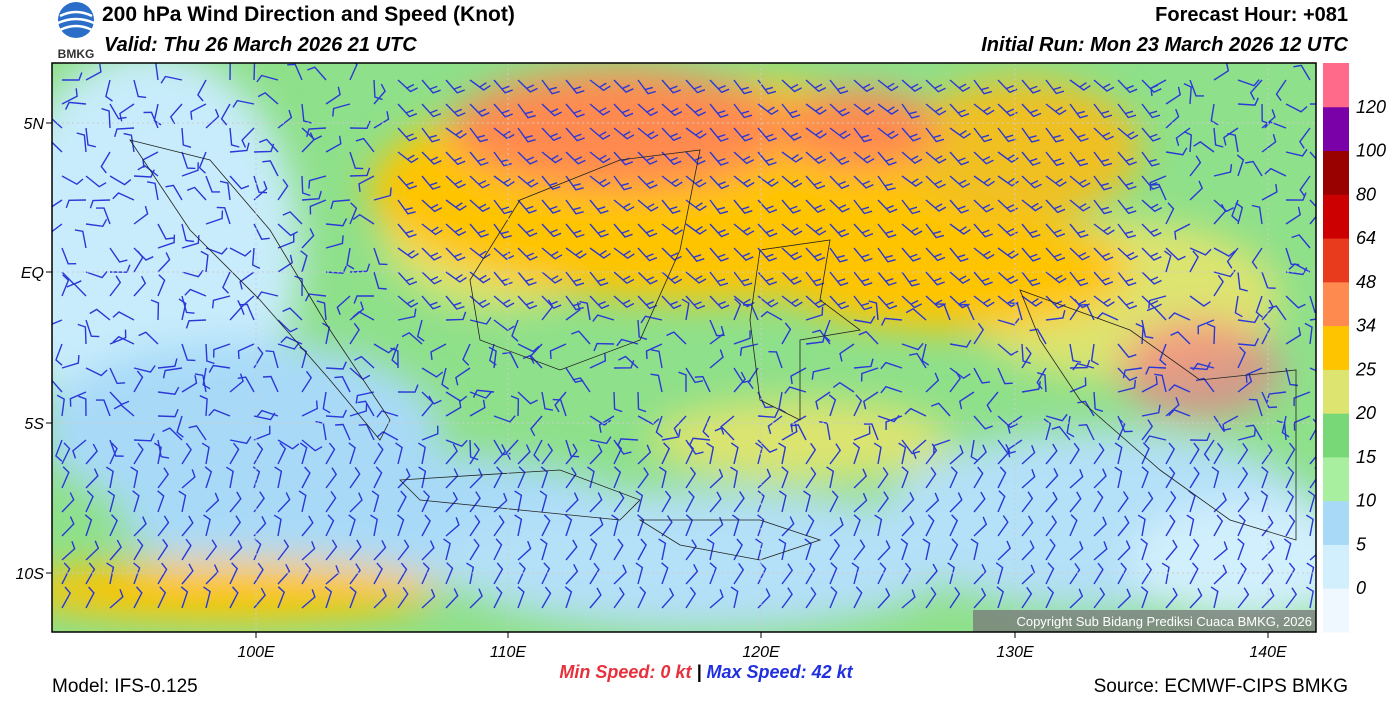 The width and height of the screenshot is (1400, 714). What do you see at coordinates (260, 45) in the screenshot?
I see `valid-time: Valid: Thu 26 March 2026 21 UTC` at bounding box center [260, 45].